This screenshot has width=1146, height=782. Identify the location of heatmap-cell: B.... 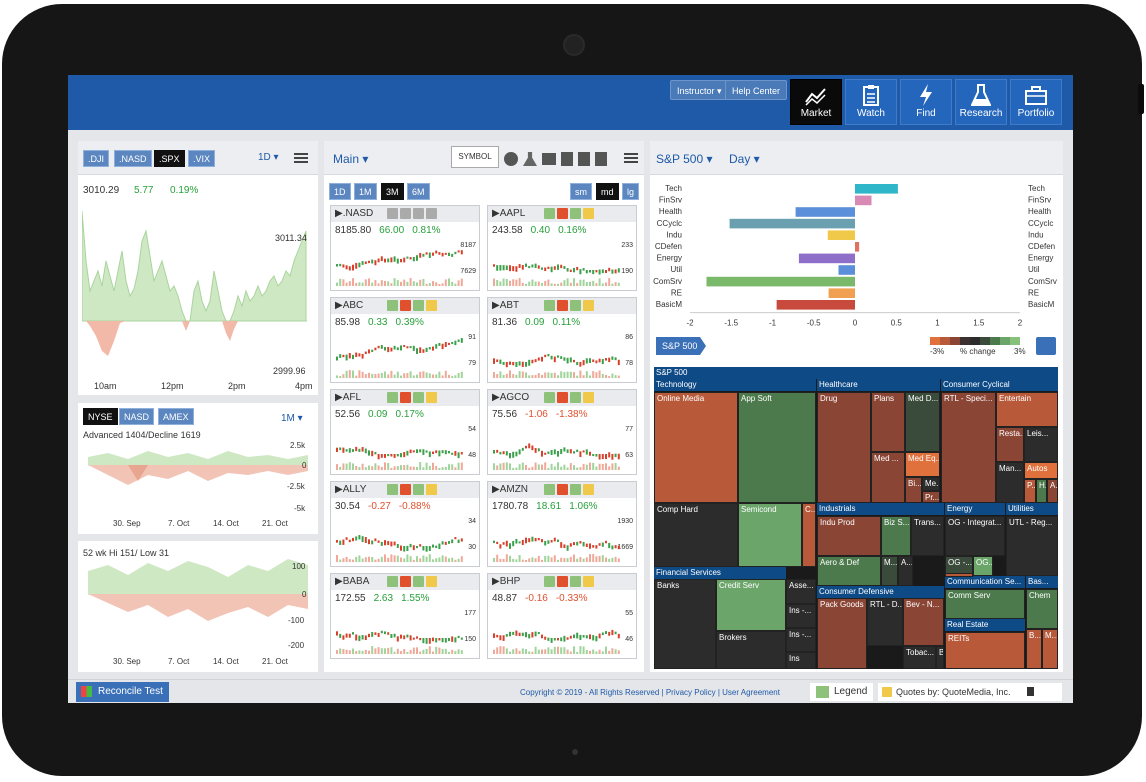
(1034, 649).